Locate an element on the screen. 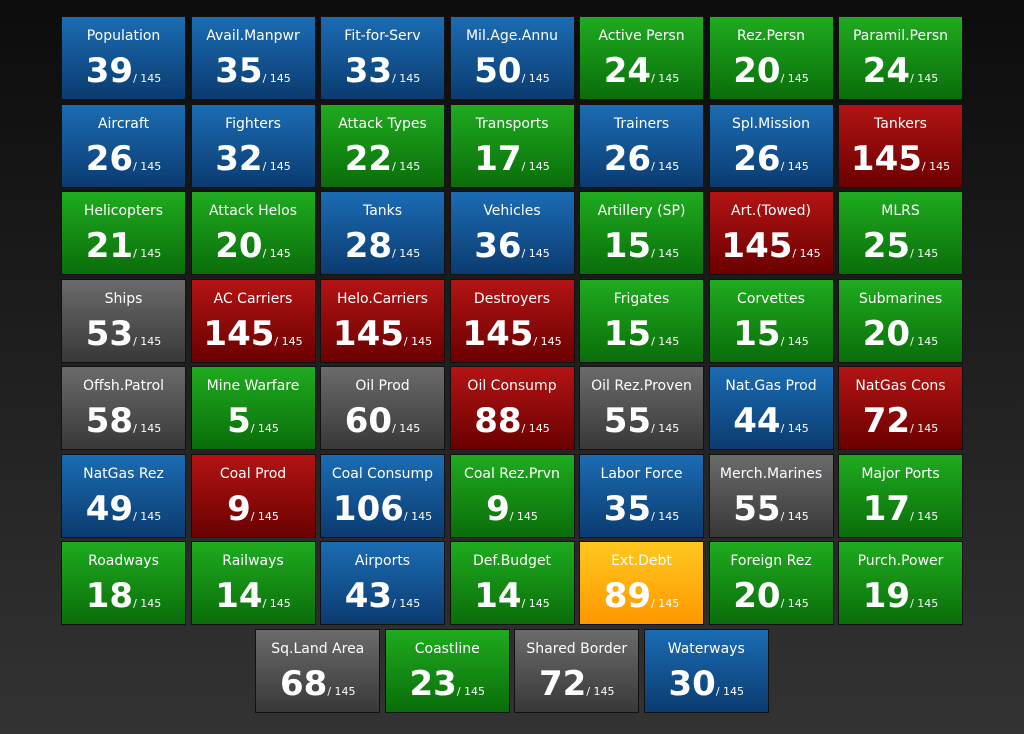 Image resolution: width=1024 pixels, height=734 pixels. tile-label: Purch.Power is located at coordinates (900, 561).